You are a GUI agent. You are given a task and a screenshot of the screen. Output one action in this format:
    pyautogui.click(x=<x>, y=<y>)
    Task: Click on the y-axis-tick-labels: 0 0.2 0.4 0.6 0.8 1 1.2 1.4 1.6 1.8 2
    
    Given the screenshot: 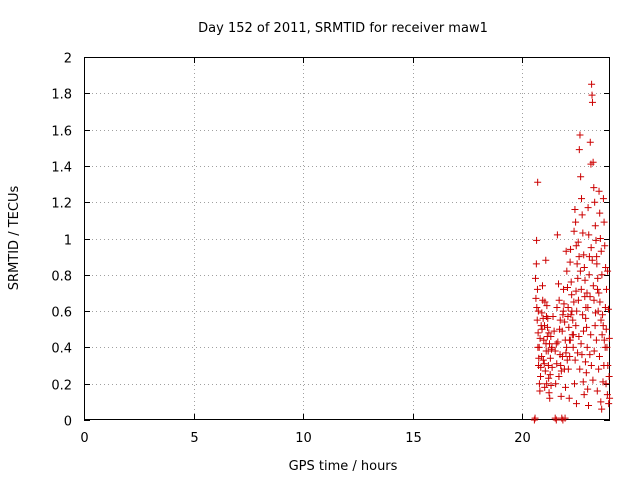 What is the action you would take?
    pyautogui.click(x=61, y=241)
    